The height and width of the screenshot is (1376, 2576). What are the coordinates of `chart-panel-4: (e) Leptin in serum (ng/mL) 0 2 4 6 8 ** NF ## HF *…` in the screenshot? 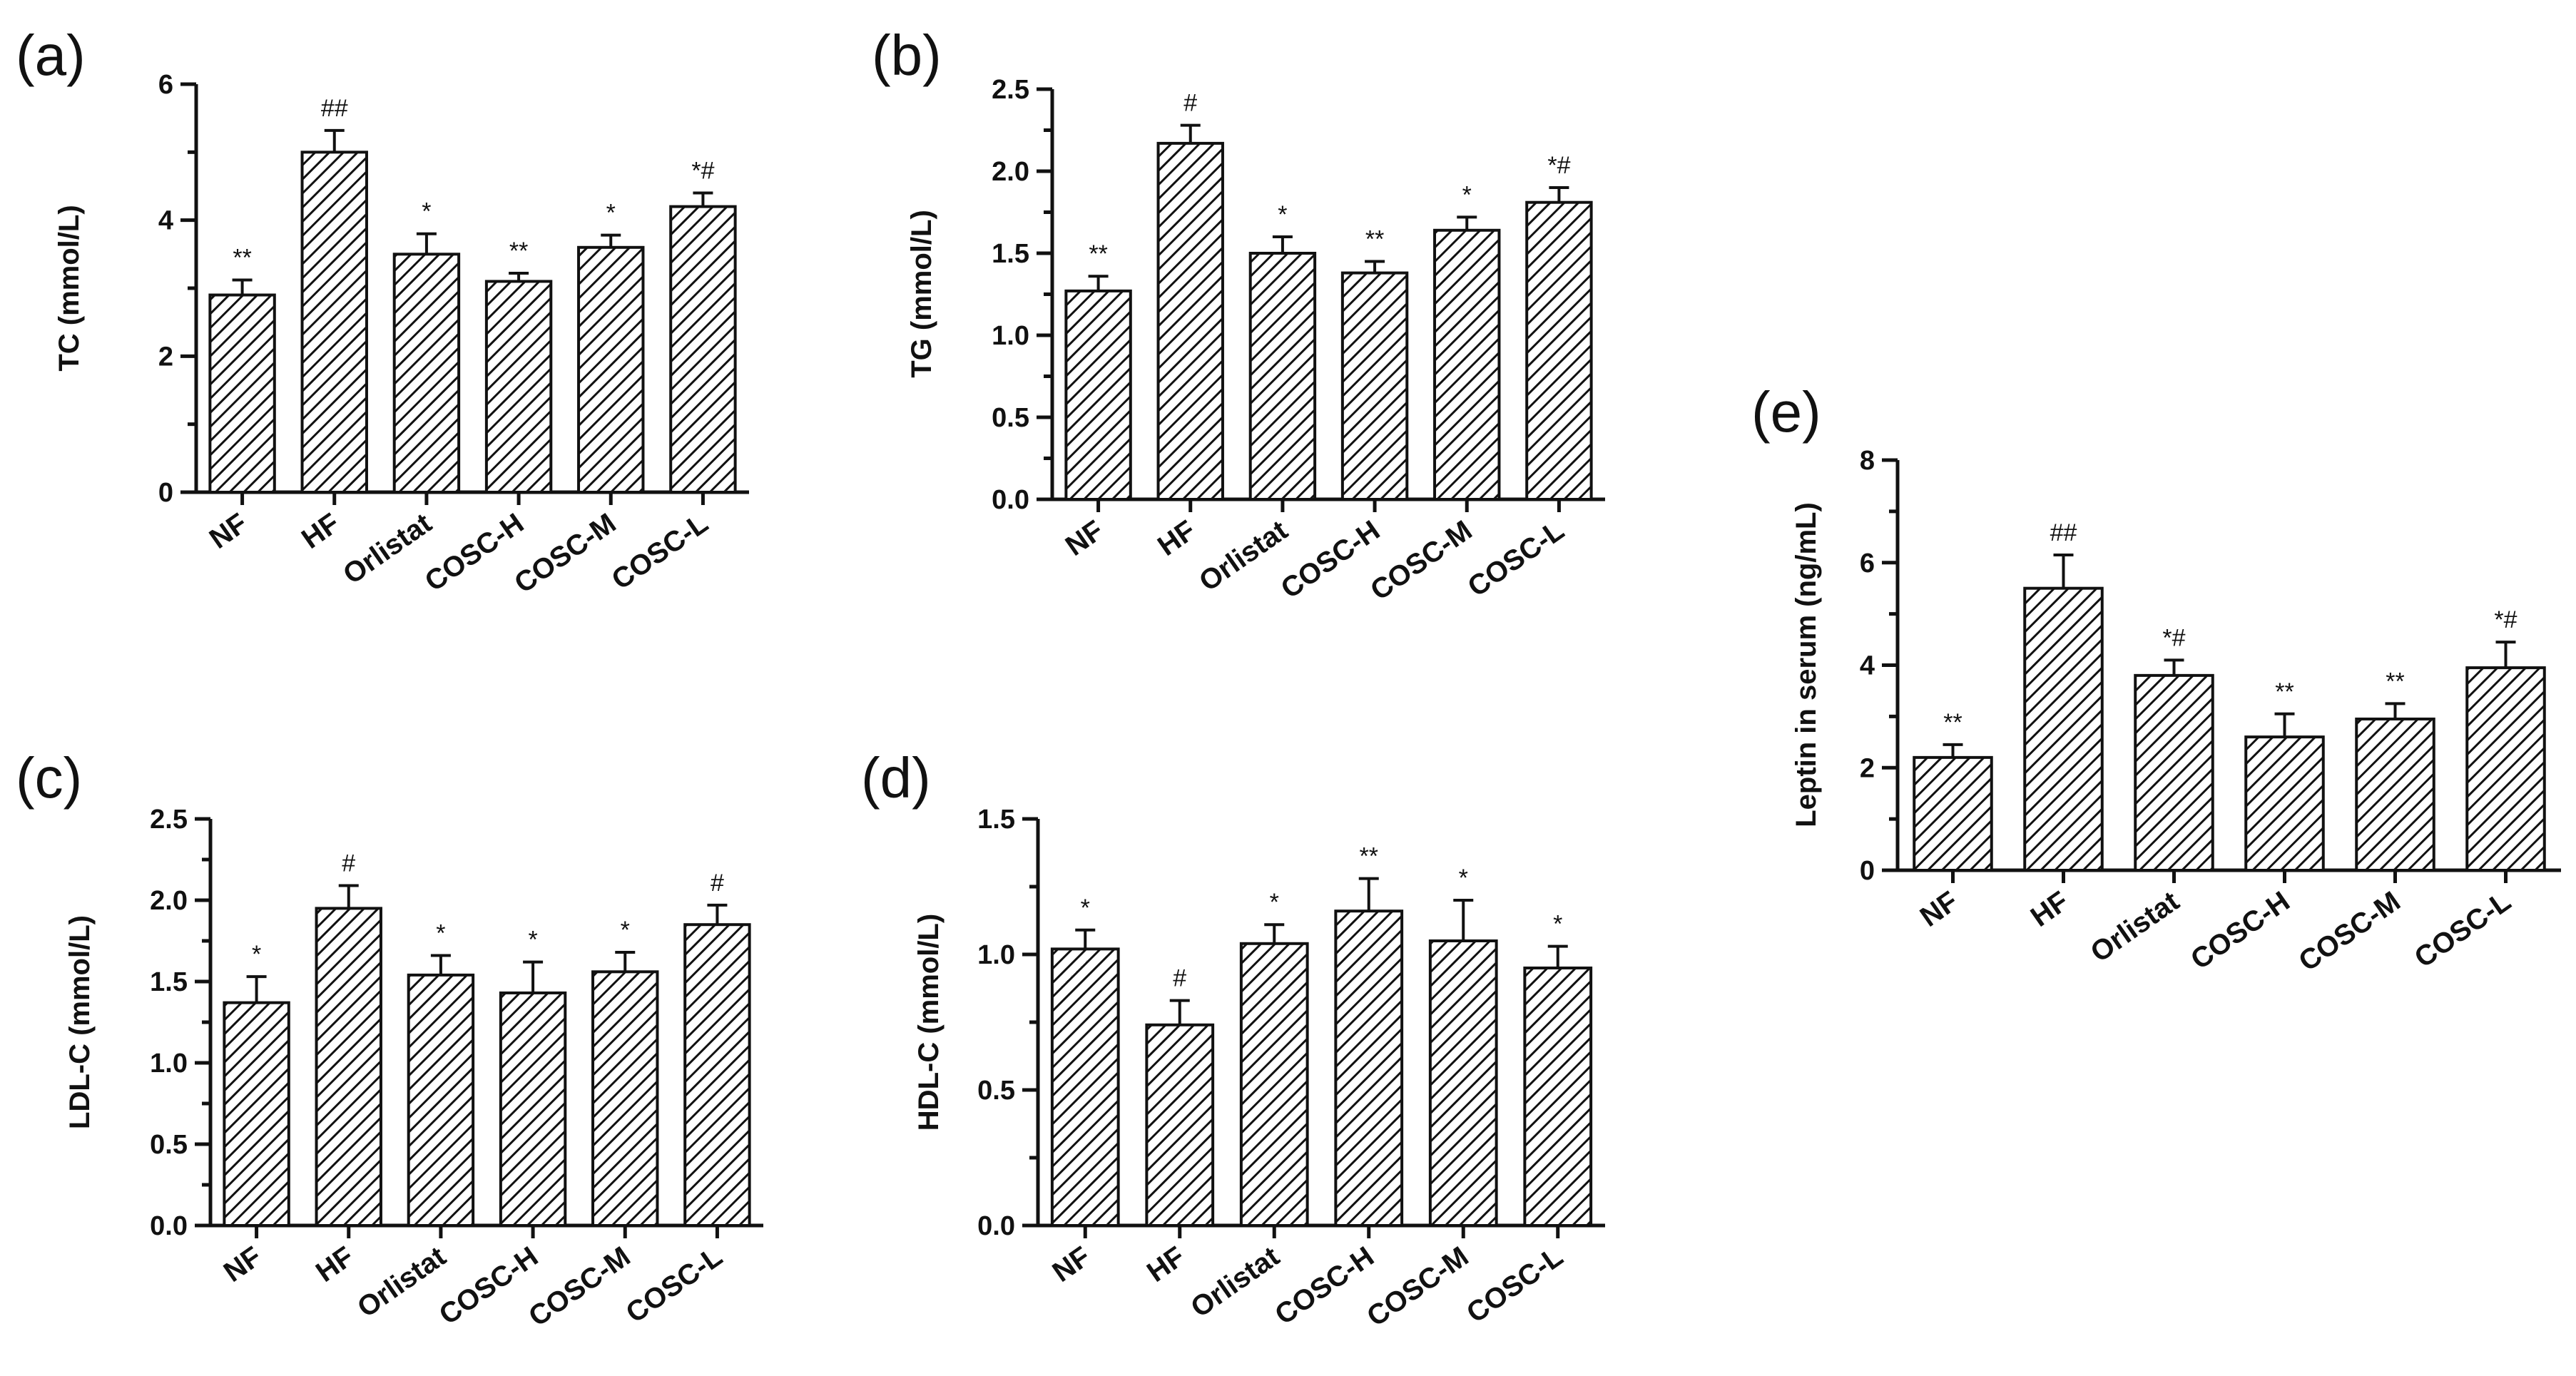 It's located at (2156, 678).